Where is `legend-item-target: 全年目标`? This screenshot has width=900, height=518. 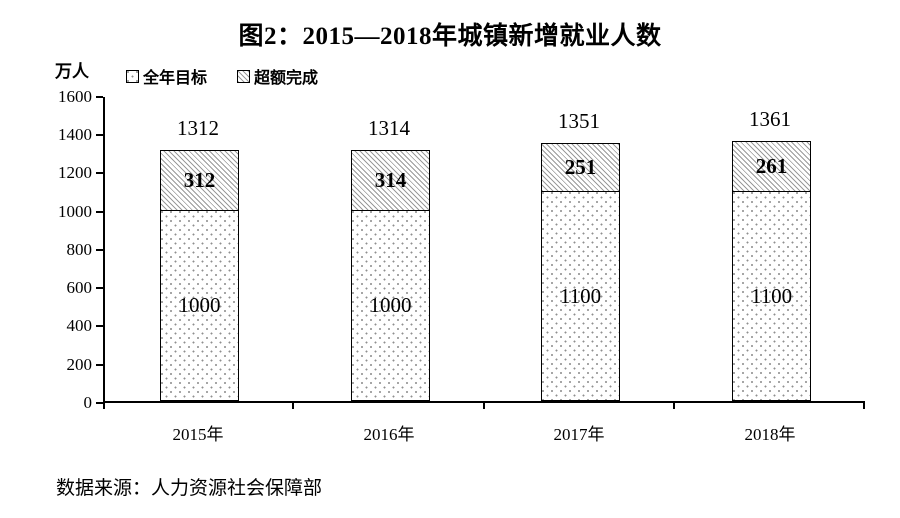
legend-item-target: 全年目标 is located at coordinates (166, 76).